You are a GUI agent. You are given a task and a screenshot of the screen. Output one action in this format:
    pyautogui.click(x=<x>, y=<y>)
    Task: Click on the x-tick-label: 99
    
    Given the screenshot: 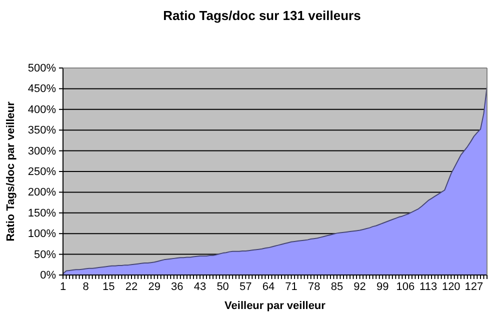 What is the action you would take?
    pyautogui.click(x=382, y=286)
    